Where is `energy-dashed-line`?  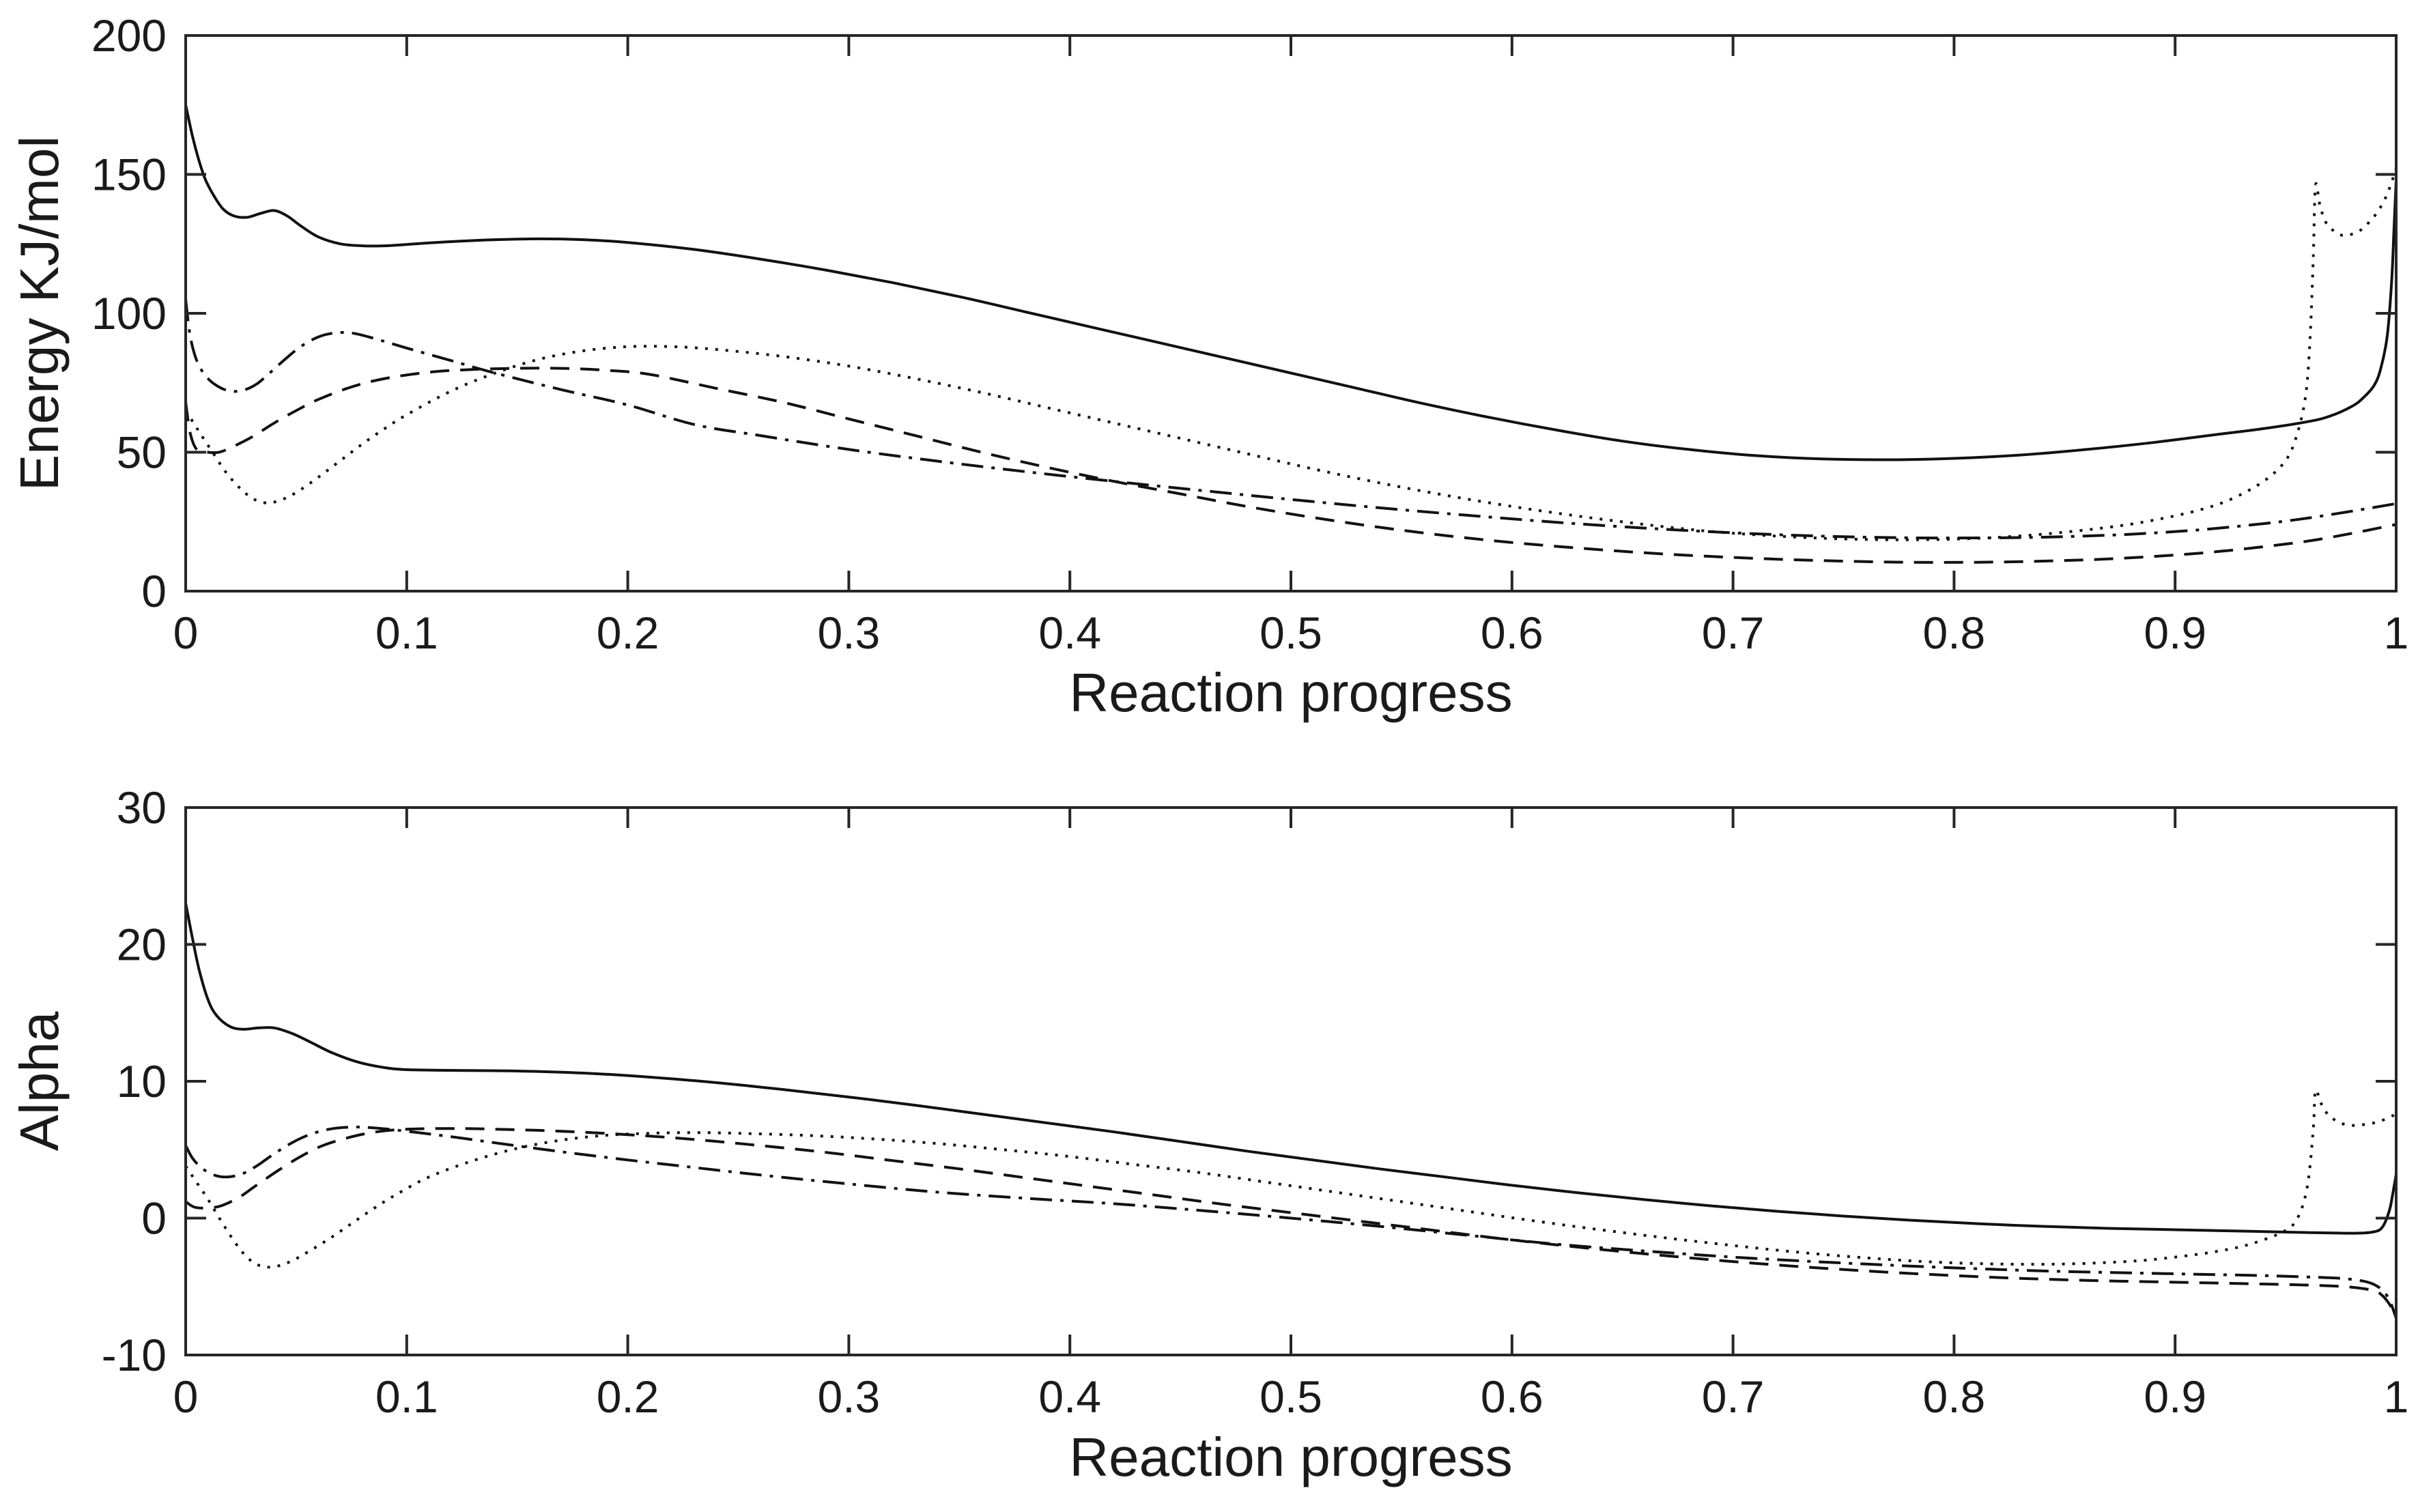 energy-dashed-line is located at coordinates (1291, 466).